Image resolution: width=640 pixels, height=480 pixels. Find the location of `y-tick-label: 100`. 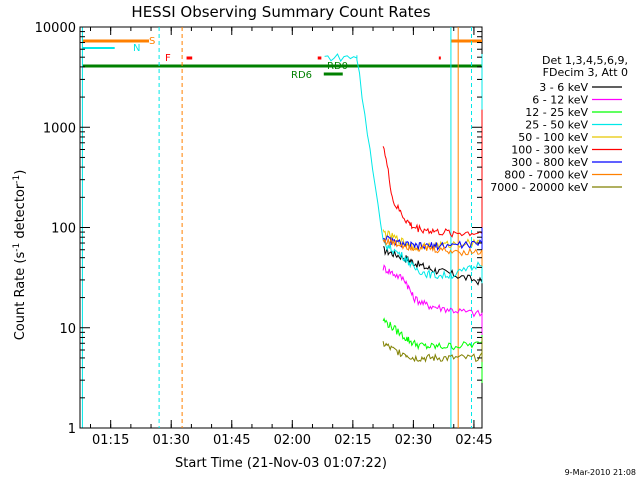

y-tick-label: 100 is located at coordinates (63, 229).